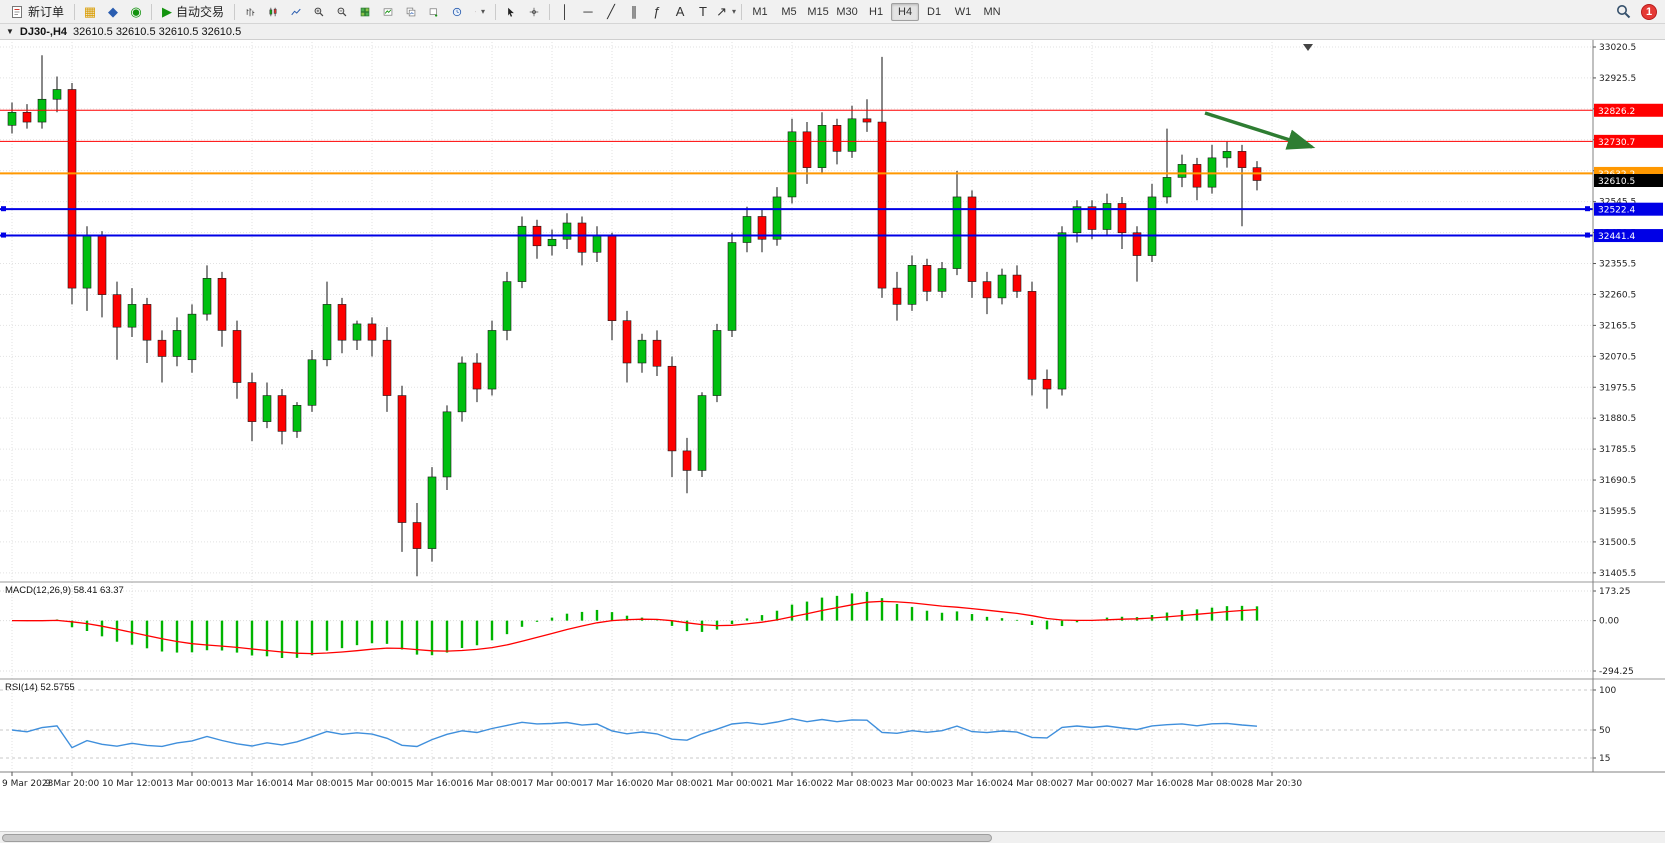  I want to click on new-chart-icon, so click(434, 12).